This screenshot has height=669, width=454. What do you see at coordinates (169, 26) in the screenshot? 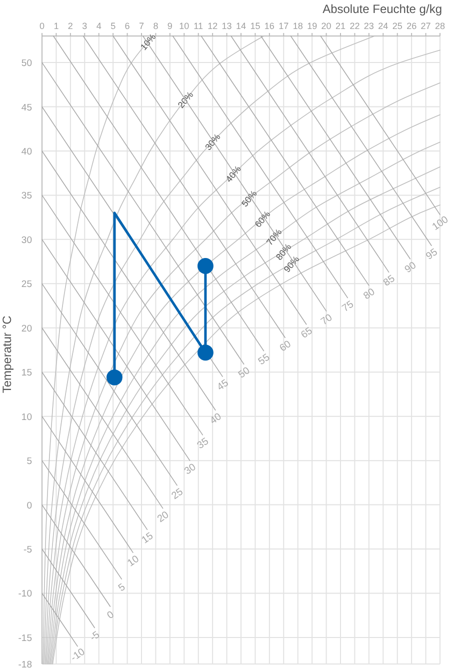
I see `x-tick-label: 9` at bounding box center [169, 26].